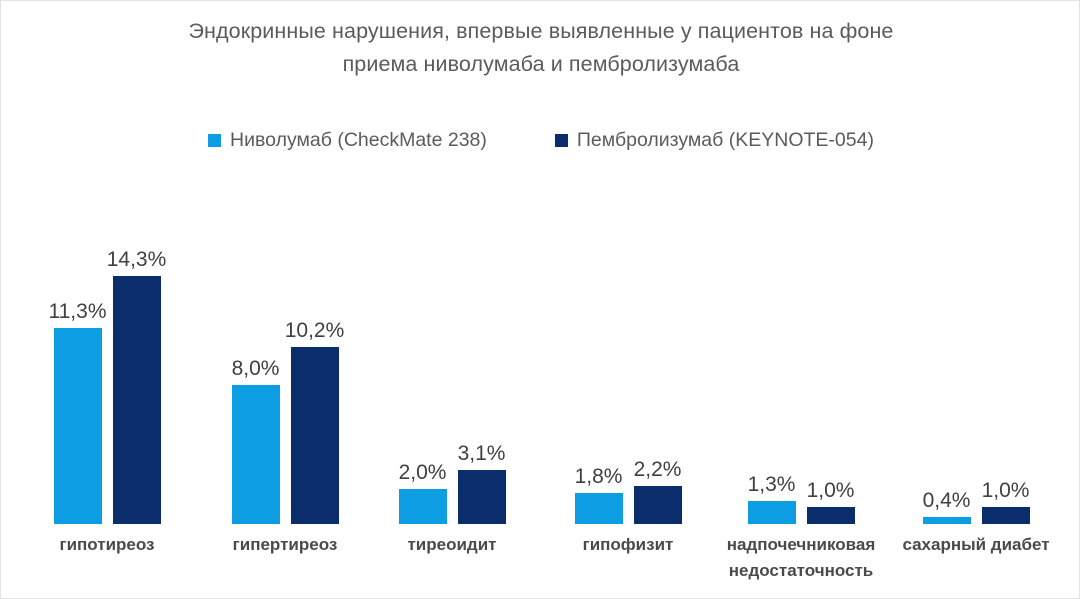 The image size is (1080, 599). Describe the element at coordinates (801, 558) in the screenshot. I see `category-label: надпочечниковая недостаточность` at that location.